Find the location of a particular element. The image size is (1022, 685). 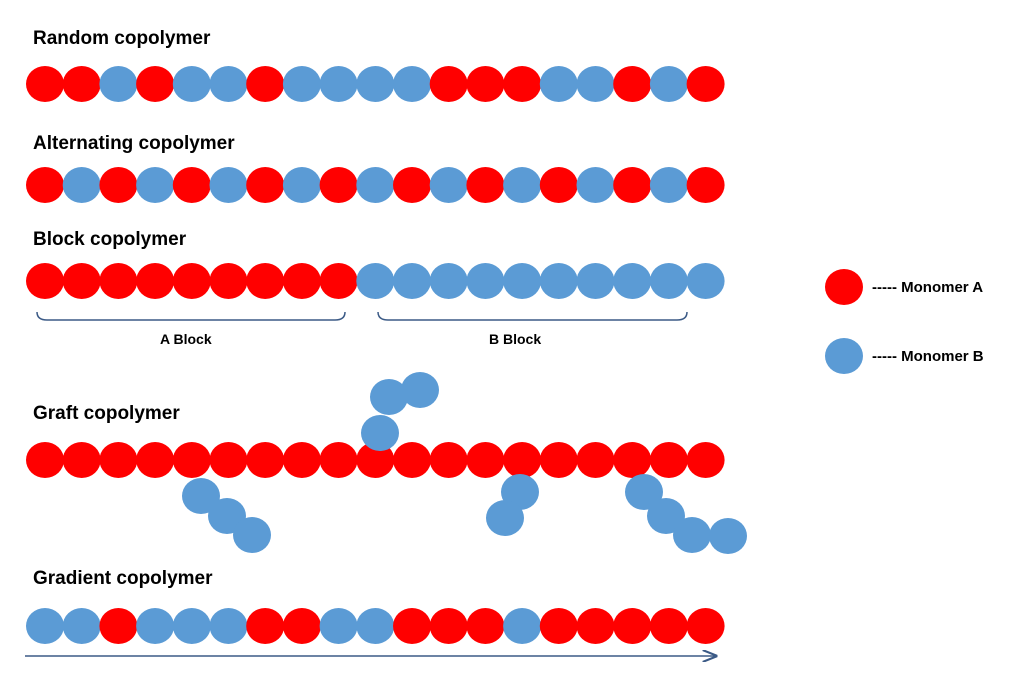

chain-gradient is located at coordinates (375, 626).